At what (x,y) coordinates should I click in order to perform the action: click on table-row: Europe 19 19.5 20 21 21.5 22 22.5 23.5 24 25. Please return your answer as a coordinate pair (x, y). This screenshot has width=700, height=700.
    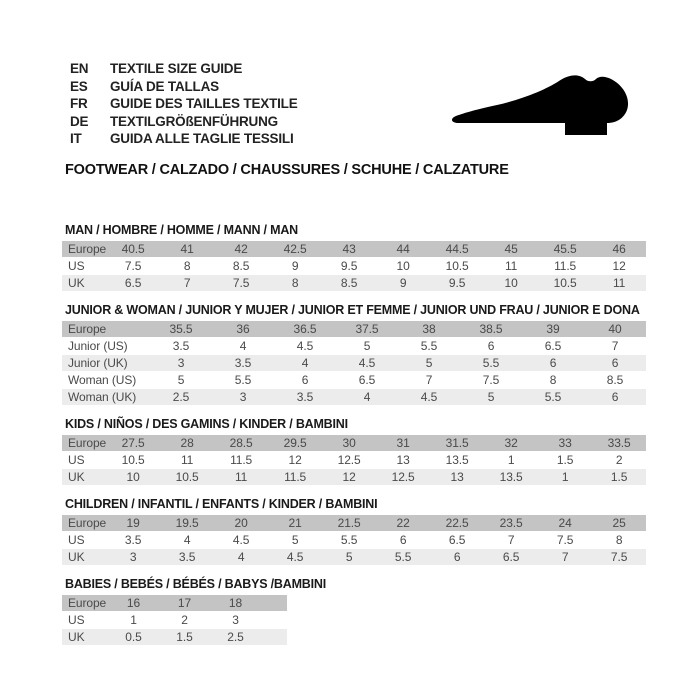
    Looking at the image, I should click on (354, 522).